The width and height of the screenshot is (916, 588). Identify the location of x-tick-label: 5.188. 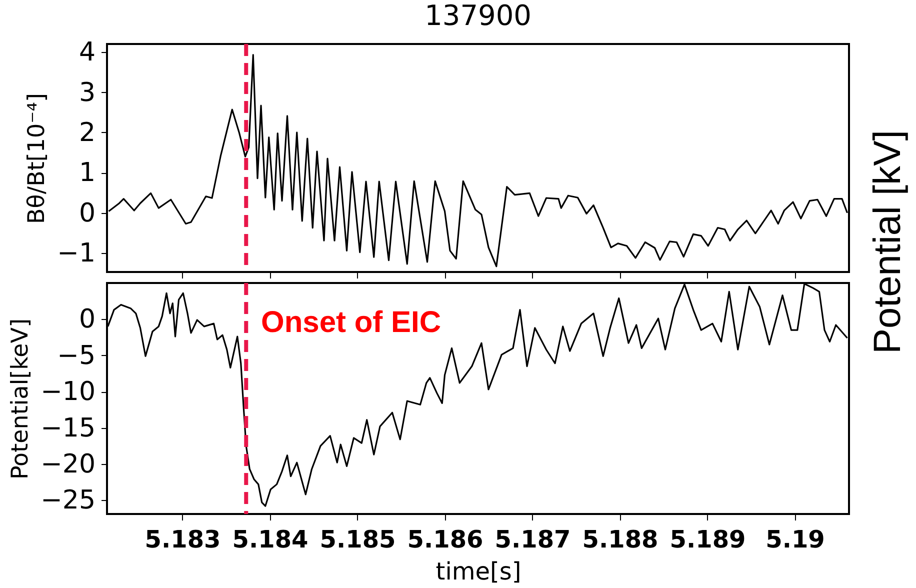
(620, 540).